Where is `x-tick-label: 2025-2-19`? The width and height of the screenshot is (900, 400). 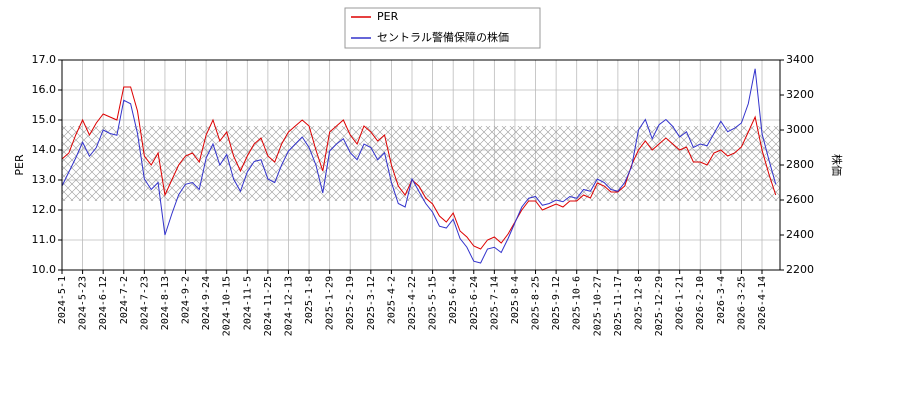 x-tick-label: 2025-2-19 is located at coordinates (350, 303).